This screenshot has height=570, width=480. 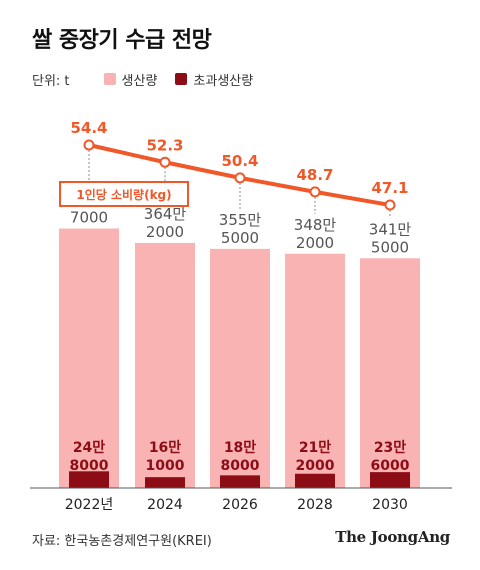 What do you see at coordinates (165, 466) in the screenshot?
I see `excess-label-rest-1: 1000` at bounding box center [165, 466].